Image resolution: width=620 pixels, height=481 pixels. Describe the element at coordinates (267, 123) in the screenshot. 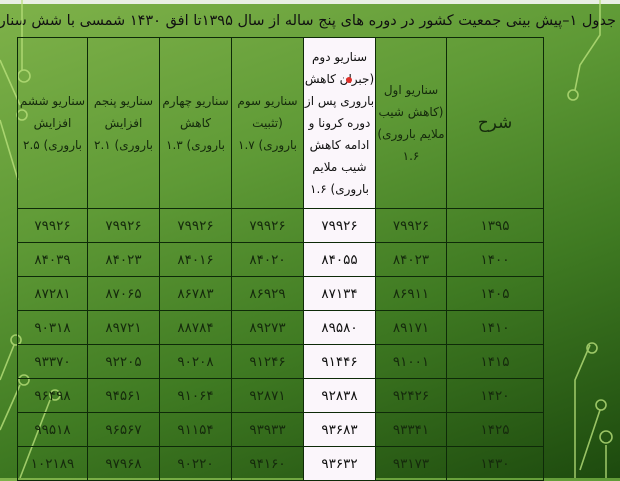

I see `column-header: سناریو سوم (تثبیت باروری) ۱.۷` at that location.